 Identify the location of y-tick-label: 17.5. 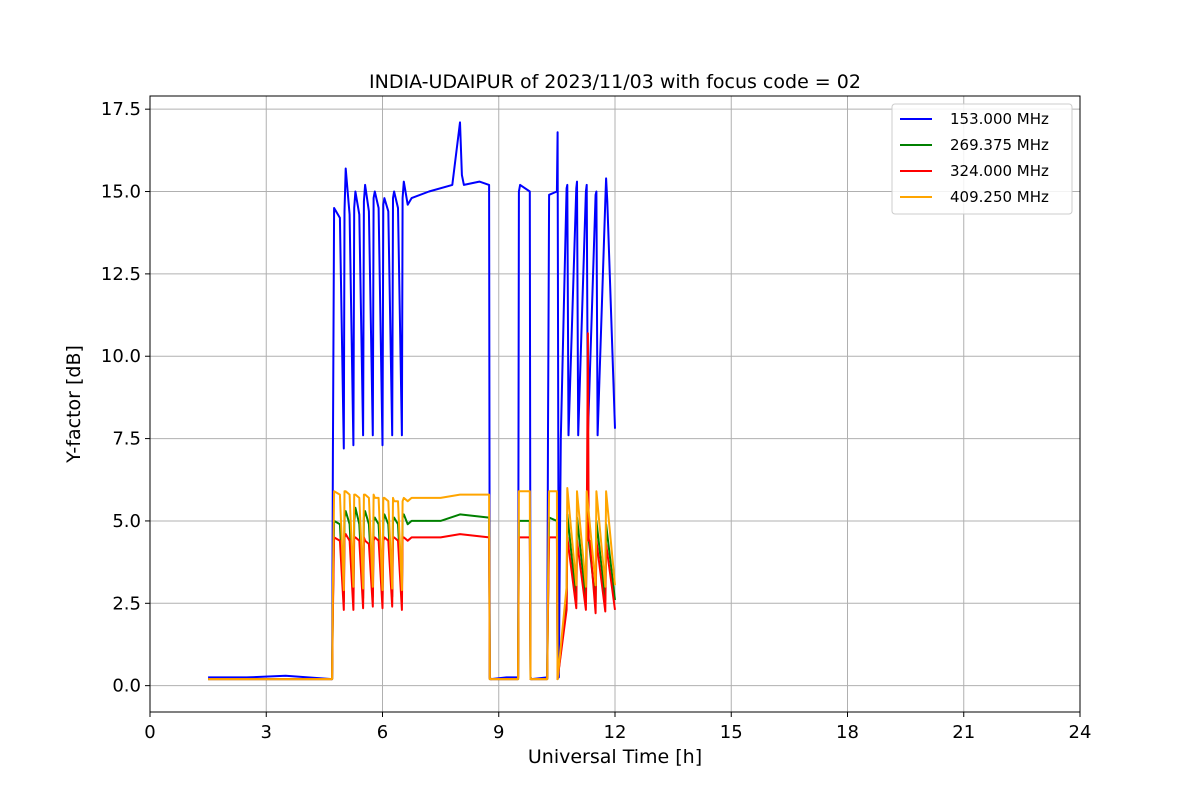
(121, 109).